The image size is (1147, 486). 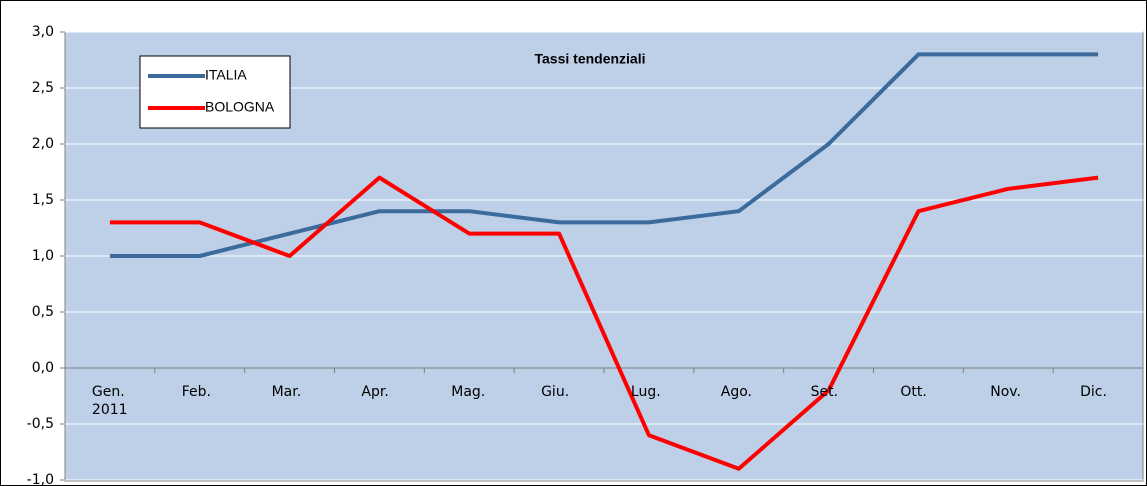 What do you see at coordinates (40, 424) in the screenshot?
I see `y-tick-label: -0,5` at bounding box center [40, 424].